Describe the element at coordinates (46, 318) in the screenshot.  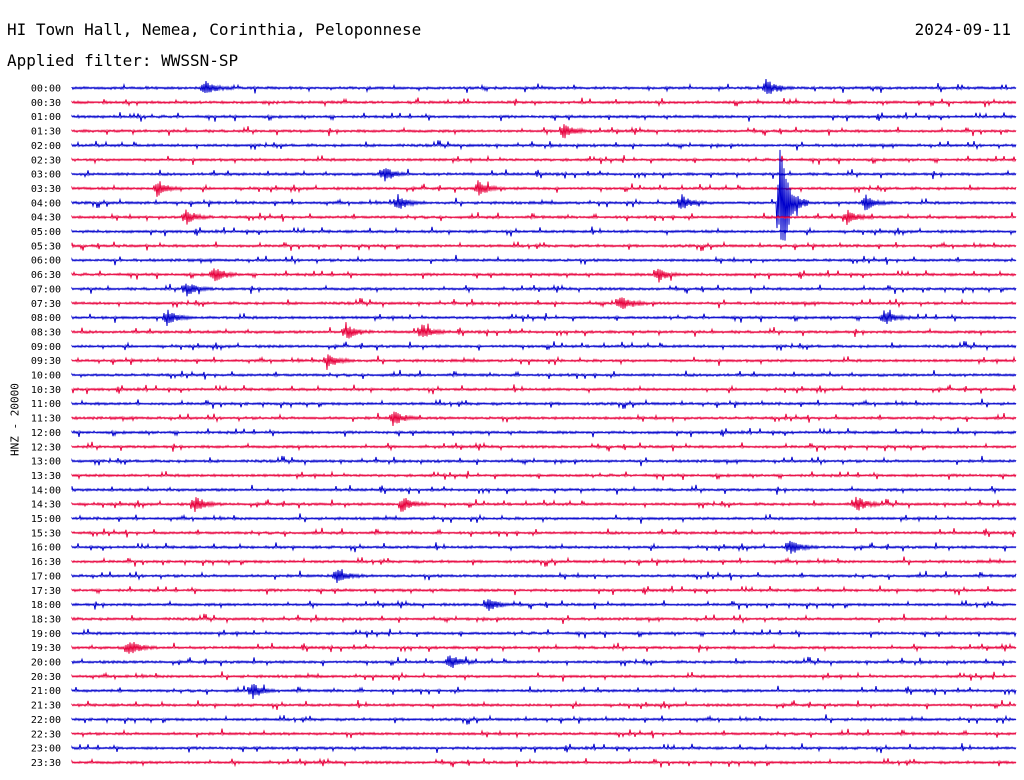
I see `row-time-label: 08:00` at that location.